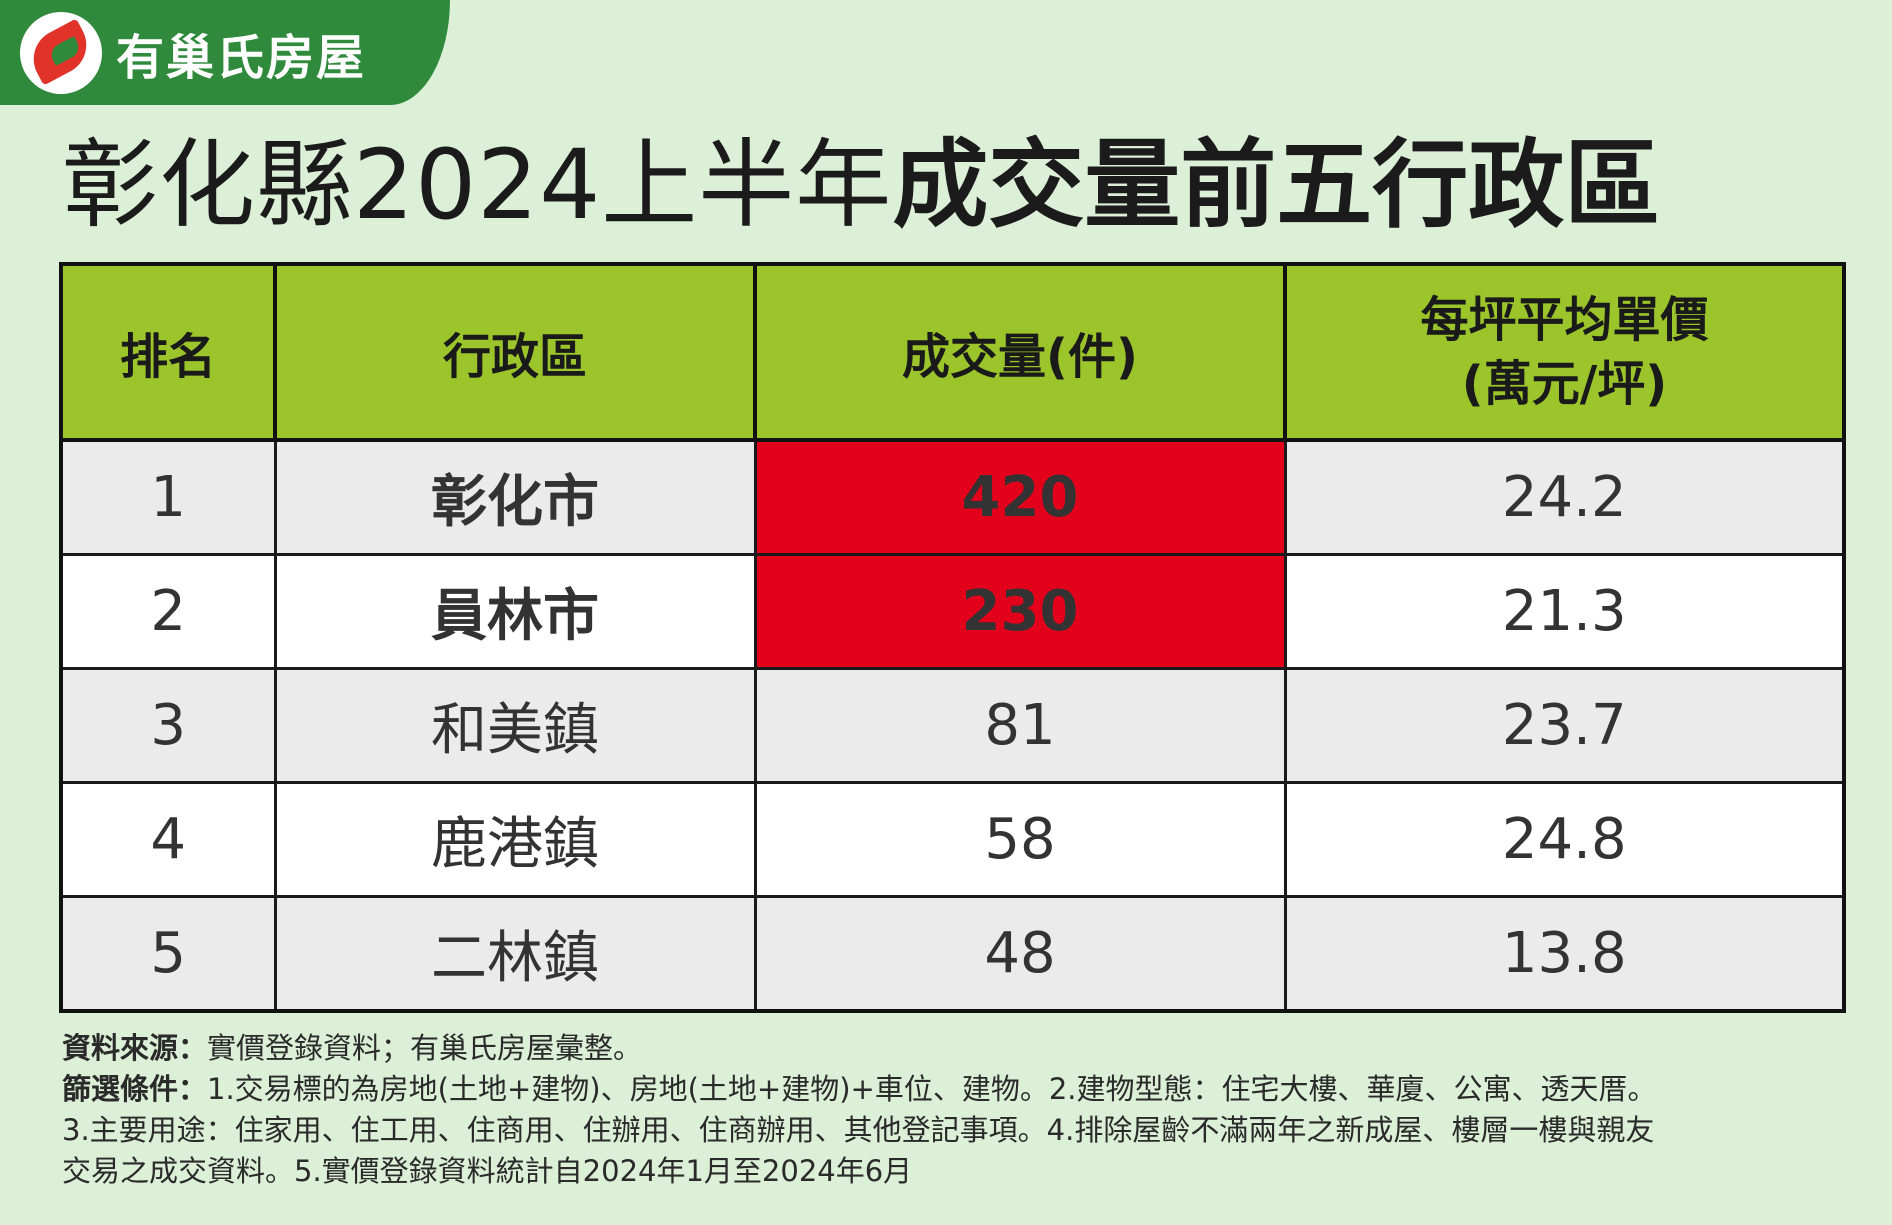 The image size is (1892, 1225). I want to click on filter-line-3: 交易之成交資料。5.實價登錄資料統計自2024年1月至2024年6月, so click(487, 1171).